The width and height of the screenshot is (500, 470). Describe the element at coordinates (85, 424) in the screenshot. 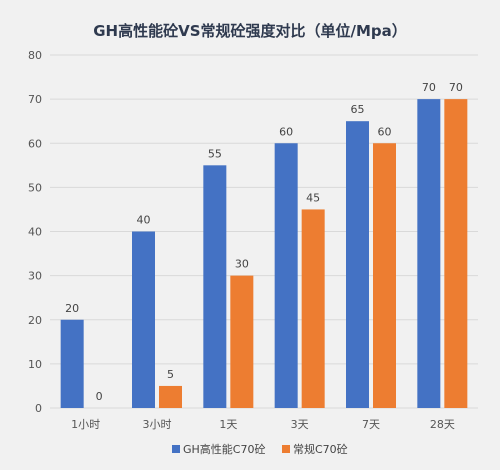

I see `x-tick-label: 1小时` at that location.